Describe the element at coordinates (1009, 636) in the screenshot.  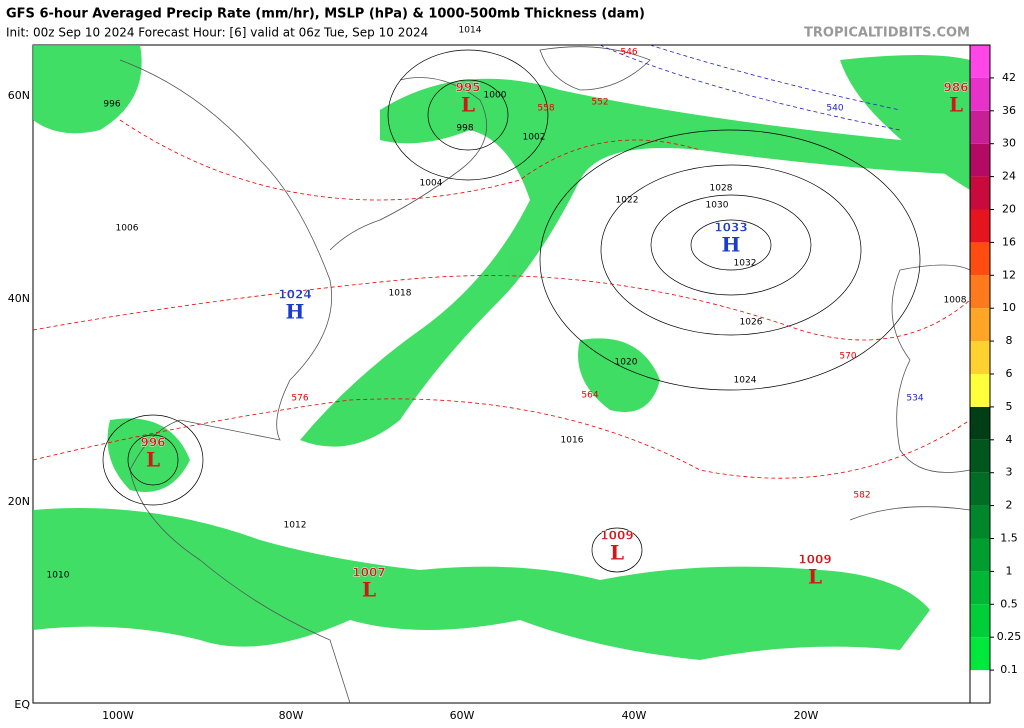
I see `colorbar-label: 0.25` at that location.